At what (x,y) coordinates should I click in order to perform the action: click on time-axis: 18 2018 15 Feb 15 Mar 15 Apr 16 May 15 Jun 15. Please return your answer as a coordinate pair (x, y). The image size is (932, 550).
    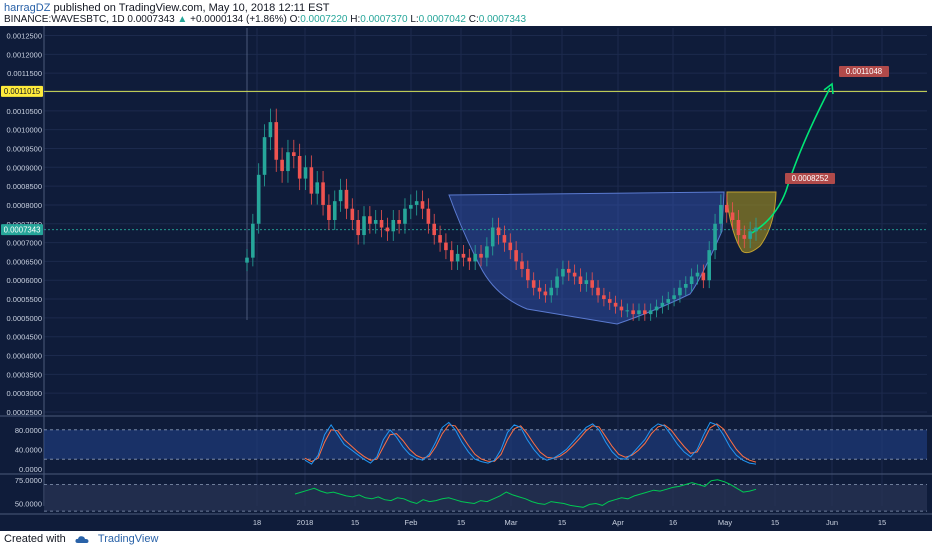
    Looking at the image, I should click on (466, 520).